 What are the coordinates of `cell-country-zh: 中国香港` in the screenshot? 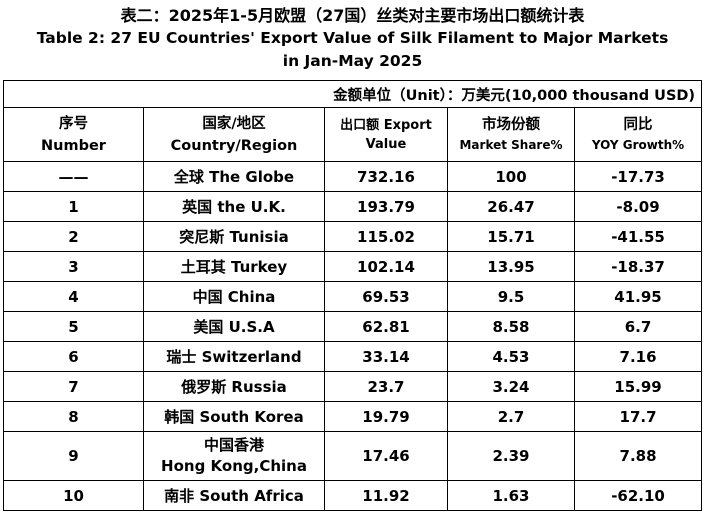 It's located at (233, 445).